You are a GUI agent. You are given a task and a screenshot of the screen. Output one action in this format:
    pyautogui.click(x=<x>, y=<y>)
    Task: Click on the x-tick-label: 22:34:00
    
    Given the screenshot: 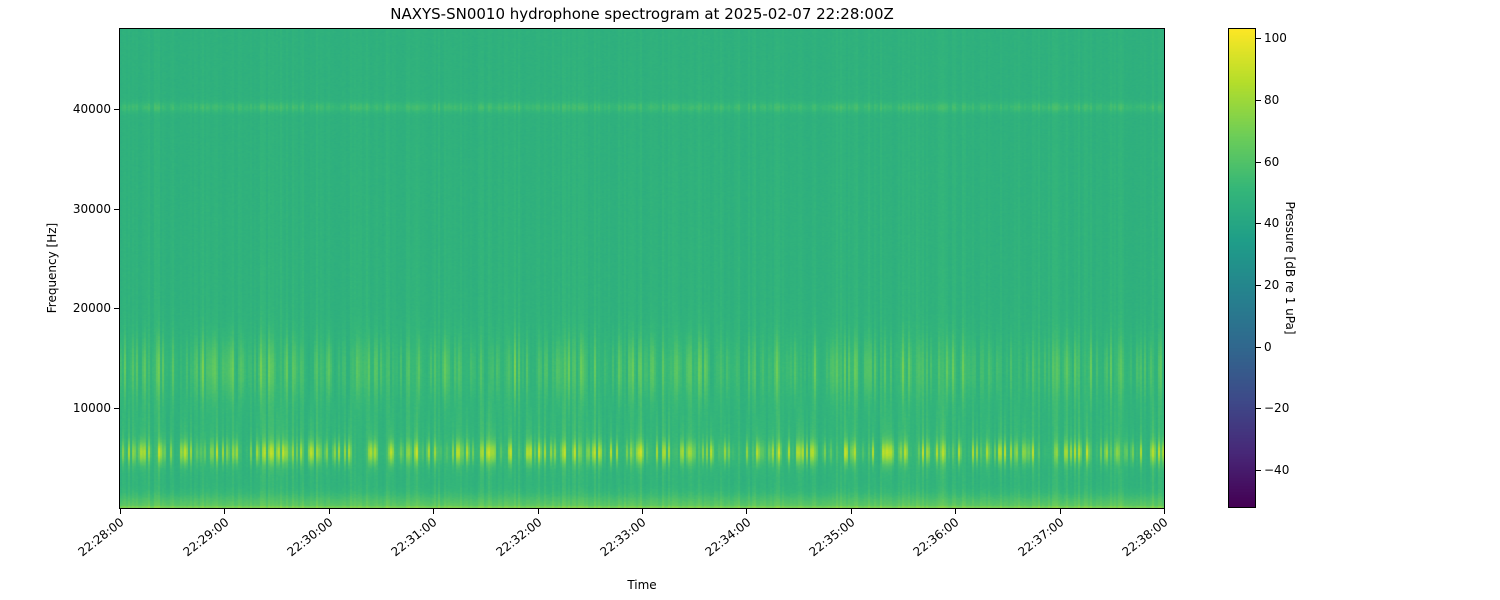 What is the action you would take?
    pyautogui.click(x=727, y=537)
    